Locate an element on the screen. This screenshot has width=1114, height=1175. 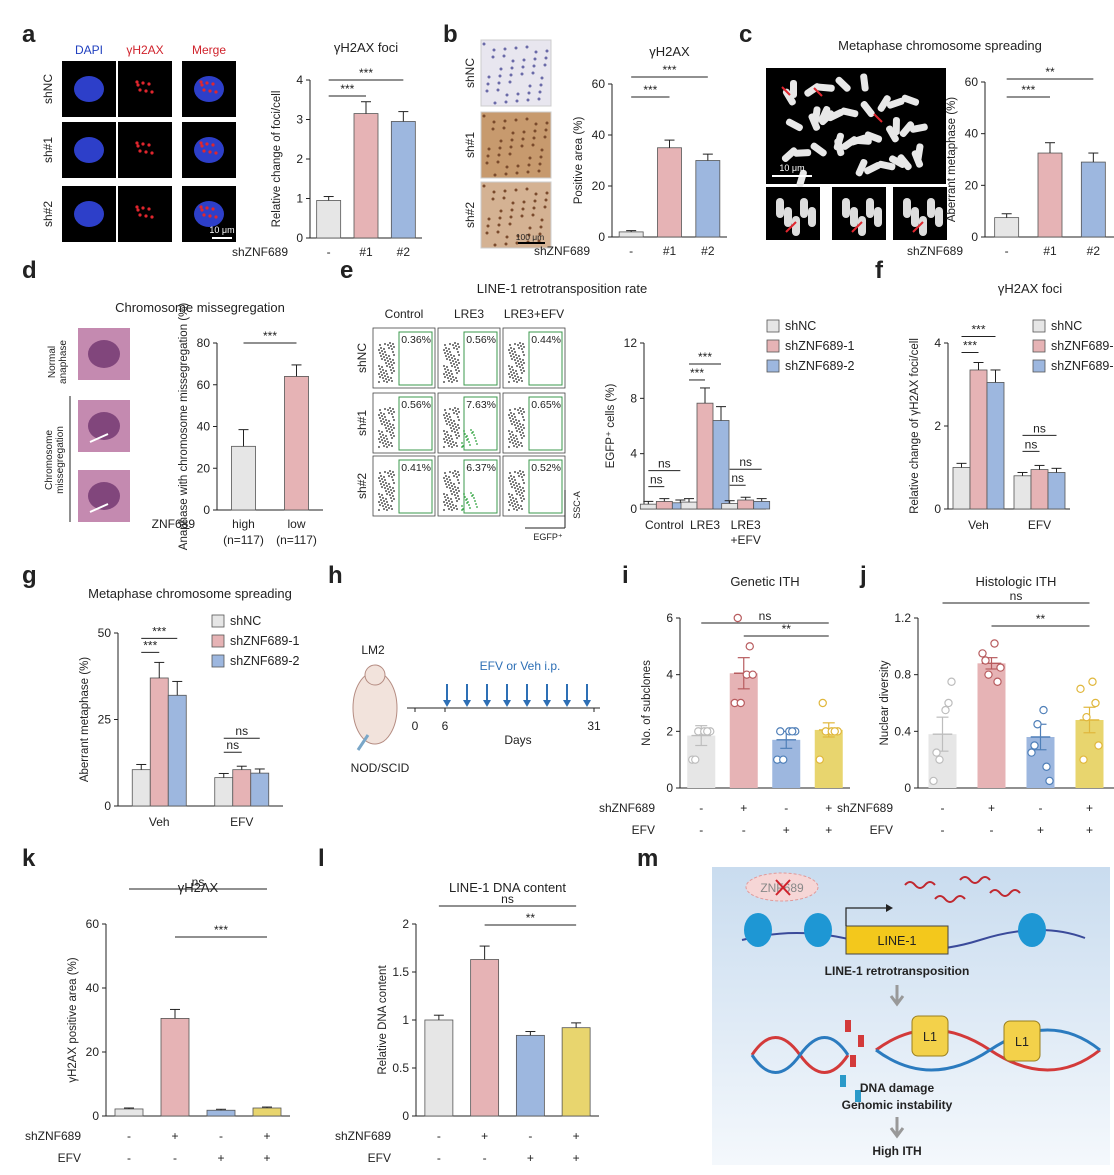
mouse-strain-label: NOD/SCID is located at coordinates (380, 768).